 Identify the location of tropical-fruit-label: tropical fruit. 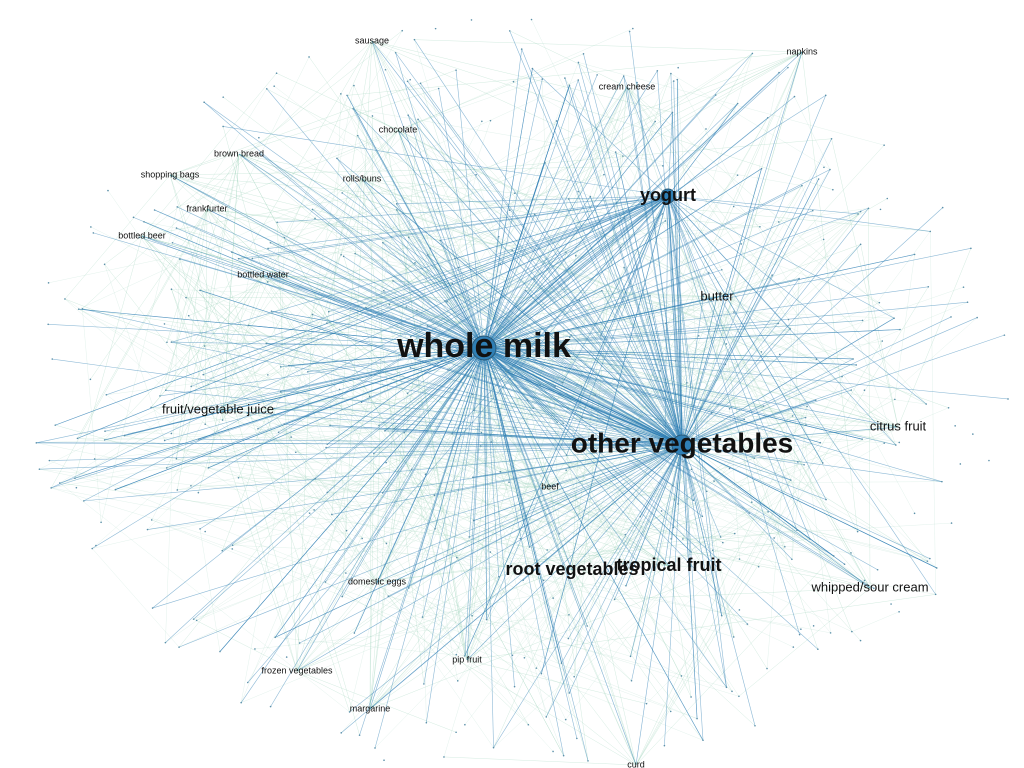
(668, 565).